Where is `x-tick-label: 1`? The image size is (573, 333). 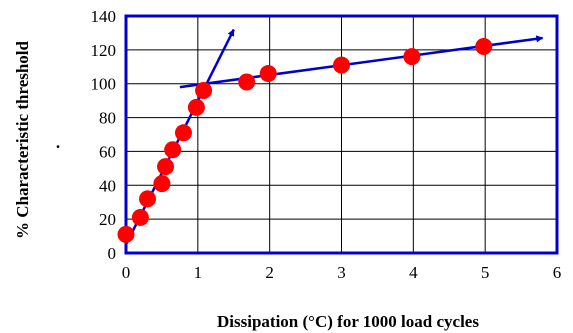
x-tick-label: 1 is located at coordinates (198, 272).